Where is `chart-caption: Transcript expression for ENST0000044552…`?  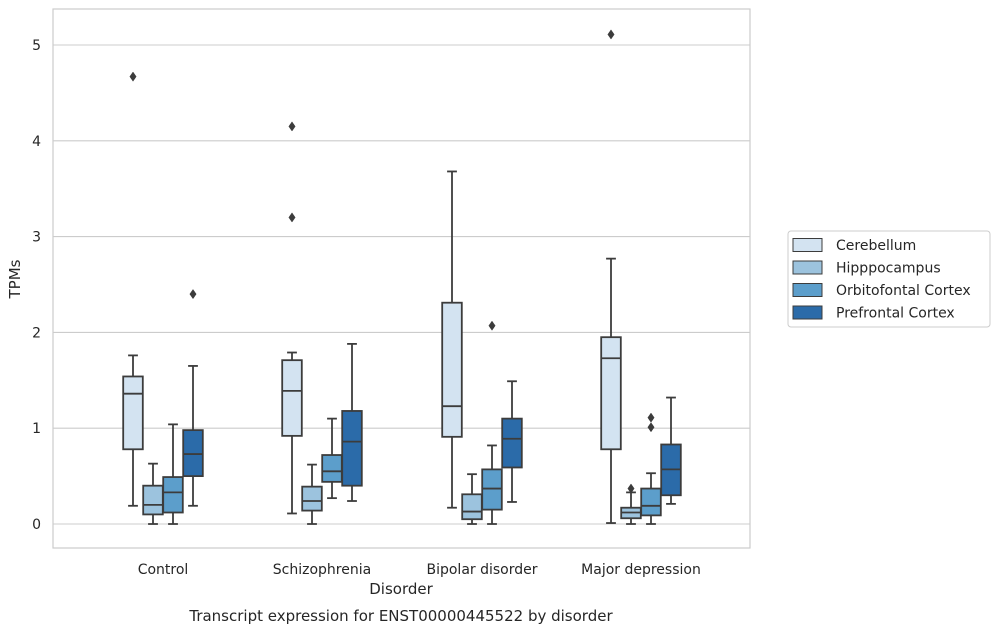 chart-caption: Transcript expression for ENST0000044552… is located at coordinates (400, 616).